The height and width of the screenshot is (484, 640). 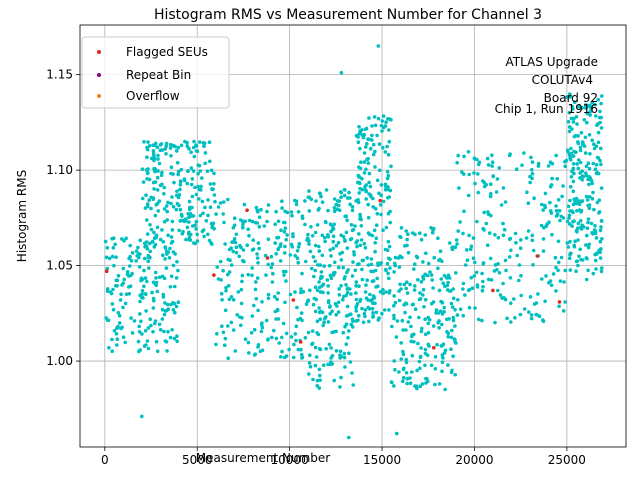 What do you see at coordinates (263, 458) in the screenshot?
I see `x-axis-label: Measurement Number` at bounding box center [263, 458].